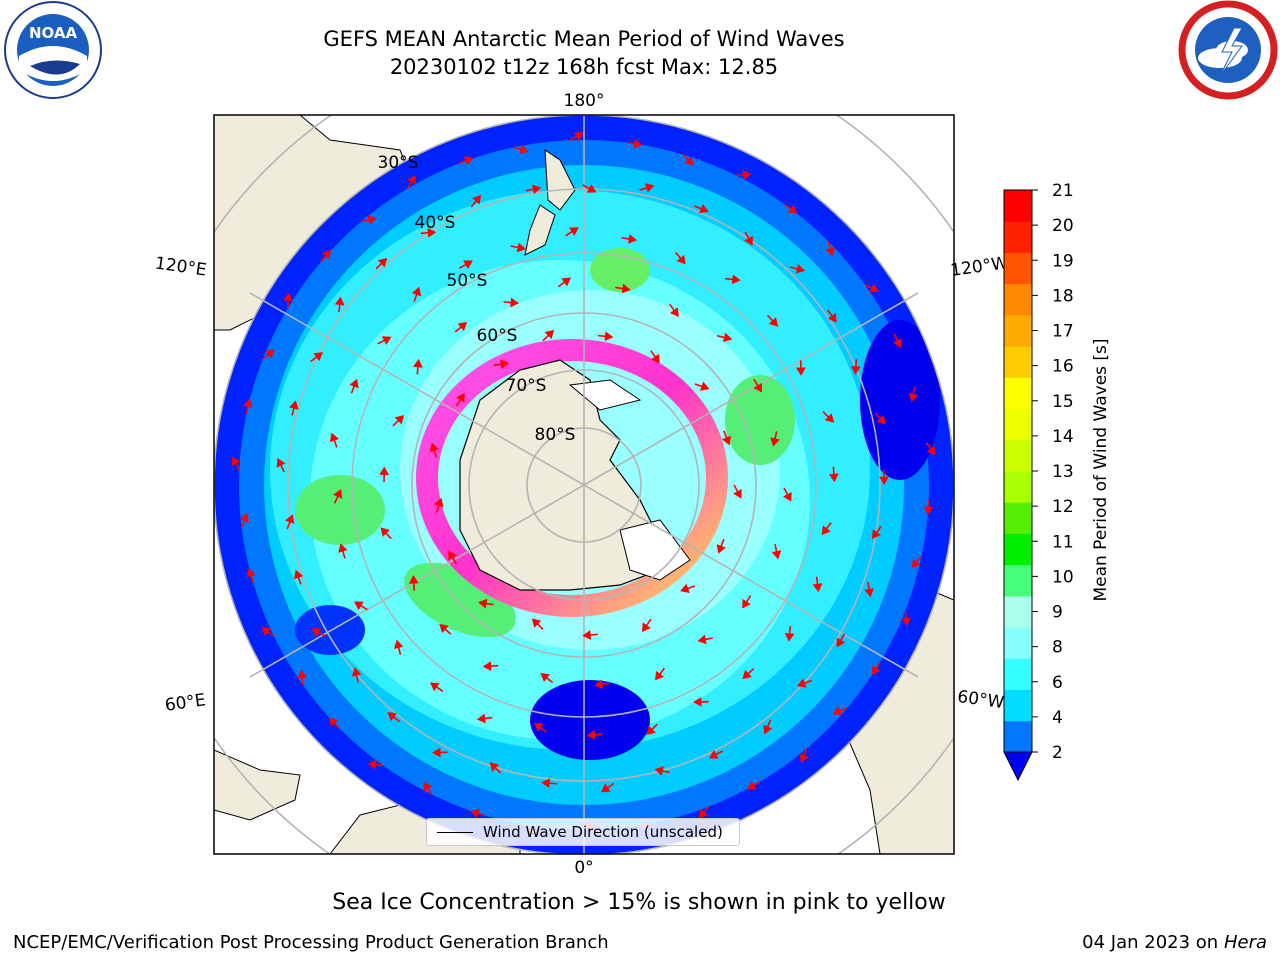  Describe the element at coordinates (1057, 613) in the screenshot. I see `colorbar-tick-label: 9` at that location.